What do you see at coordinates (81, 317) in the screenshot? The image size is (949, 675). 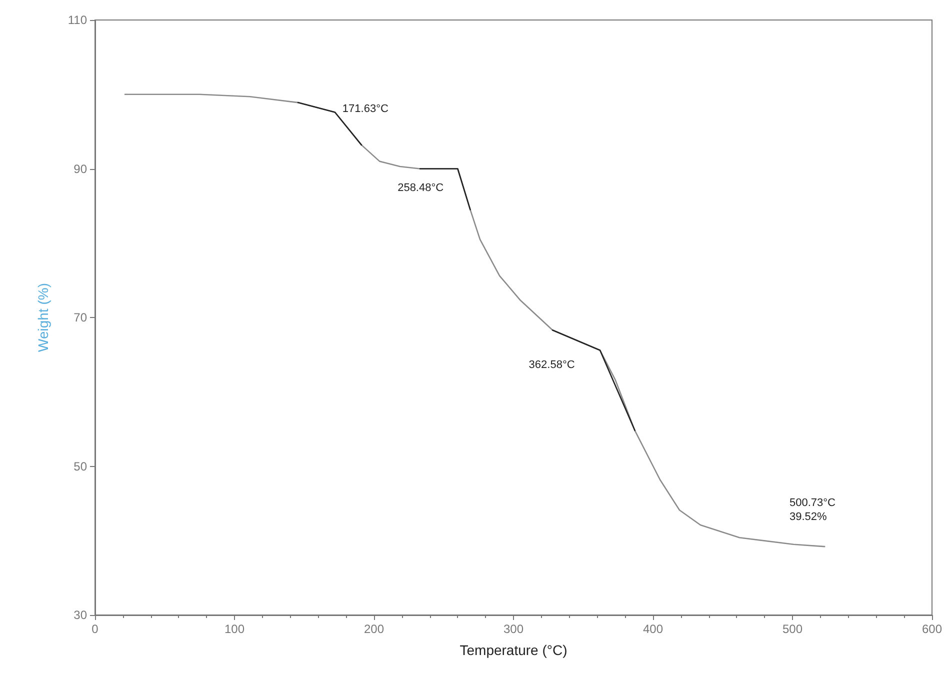 I see `y-tick-label: 70` at bounding box center [81, 317].